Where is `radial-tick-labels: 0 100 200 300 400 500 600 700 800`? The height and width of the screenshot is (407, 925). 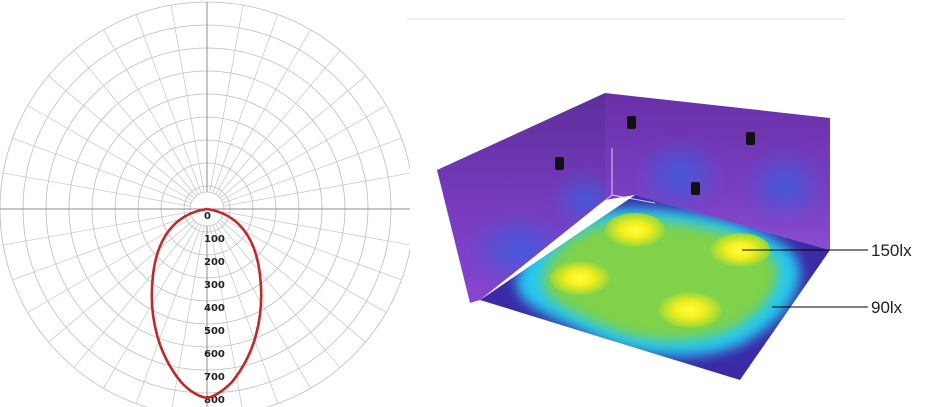 radial-tick-labels: 0 100 200 300 400 500 600 700 800 is located at coordinates (214, 308).